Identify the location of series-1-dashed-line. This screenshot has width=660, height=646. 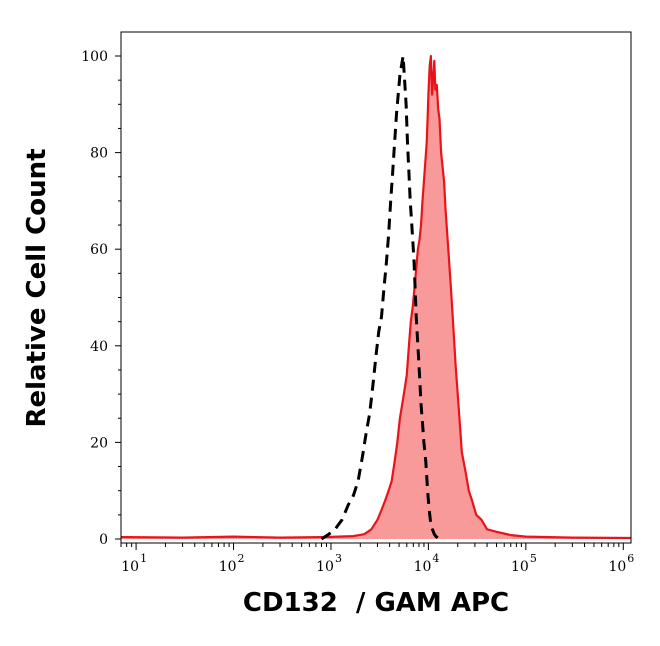
(380, 297).